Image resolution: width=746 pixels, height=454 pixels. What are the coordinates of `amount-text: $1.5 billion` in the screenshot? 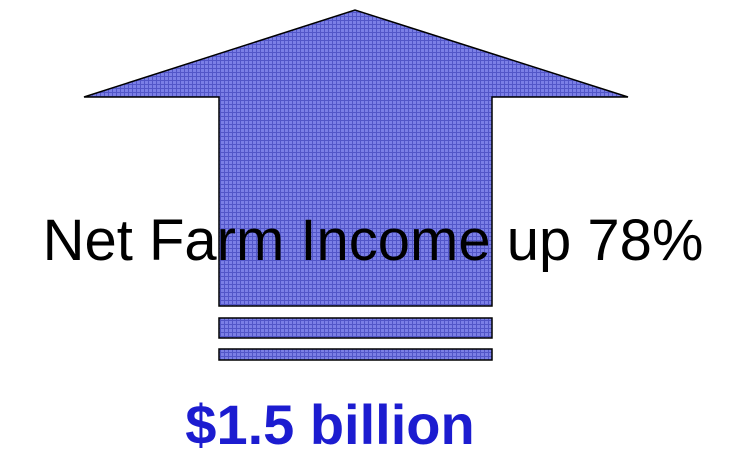 It's located at (330, 423).